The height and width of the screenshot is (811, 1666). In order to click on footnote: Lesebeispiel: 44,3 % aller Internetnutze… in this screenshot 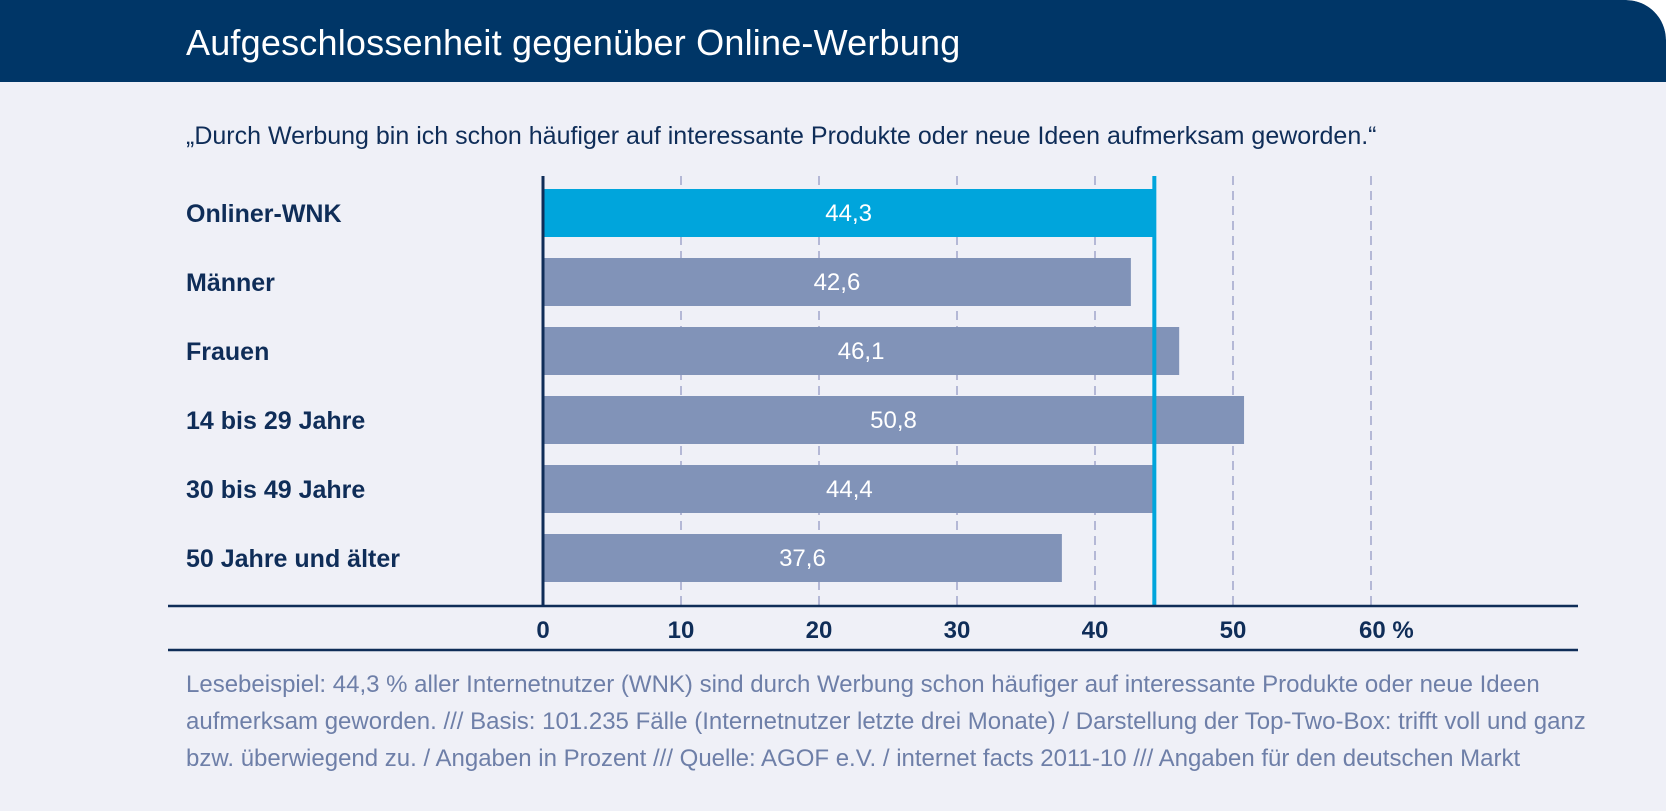, I will do `click(886, 721)`.